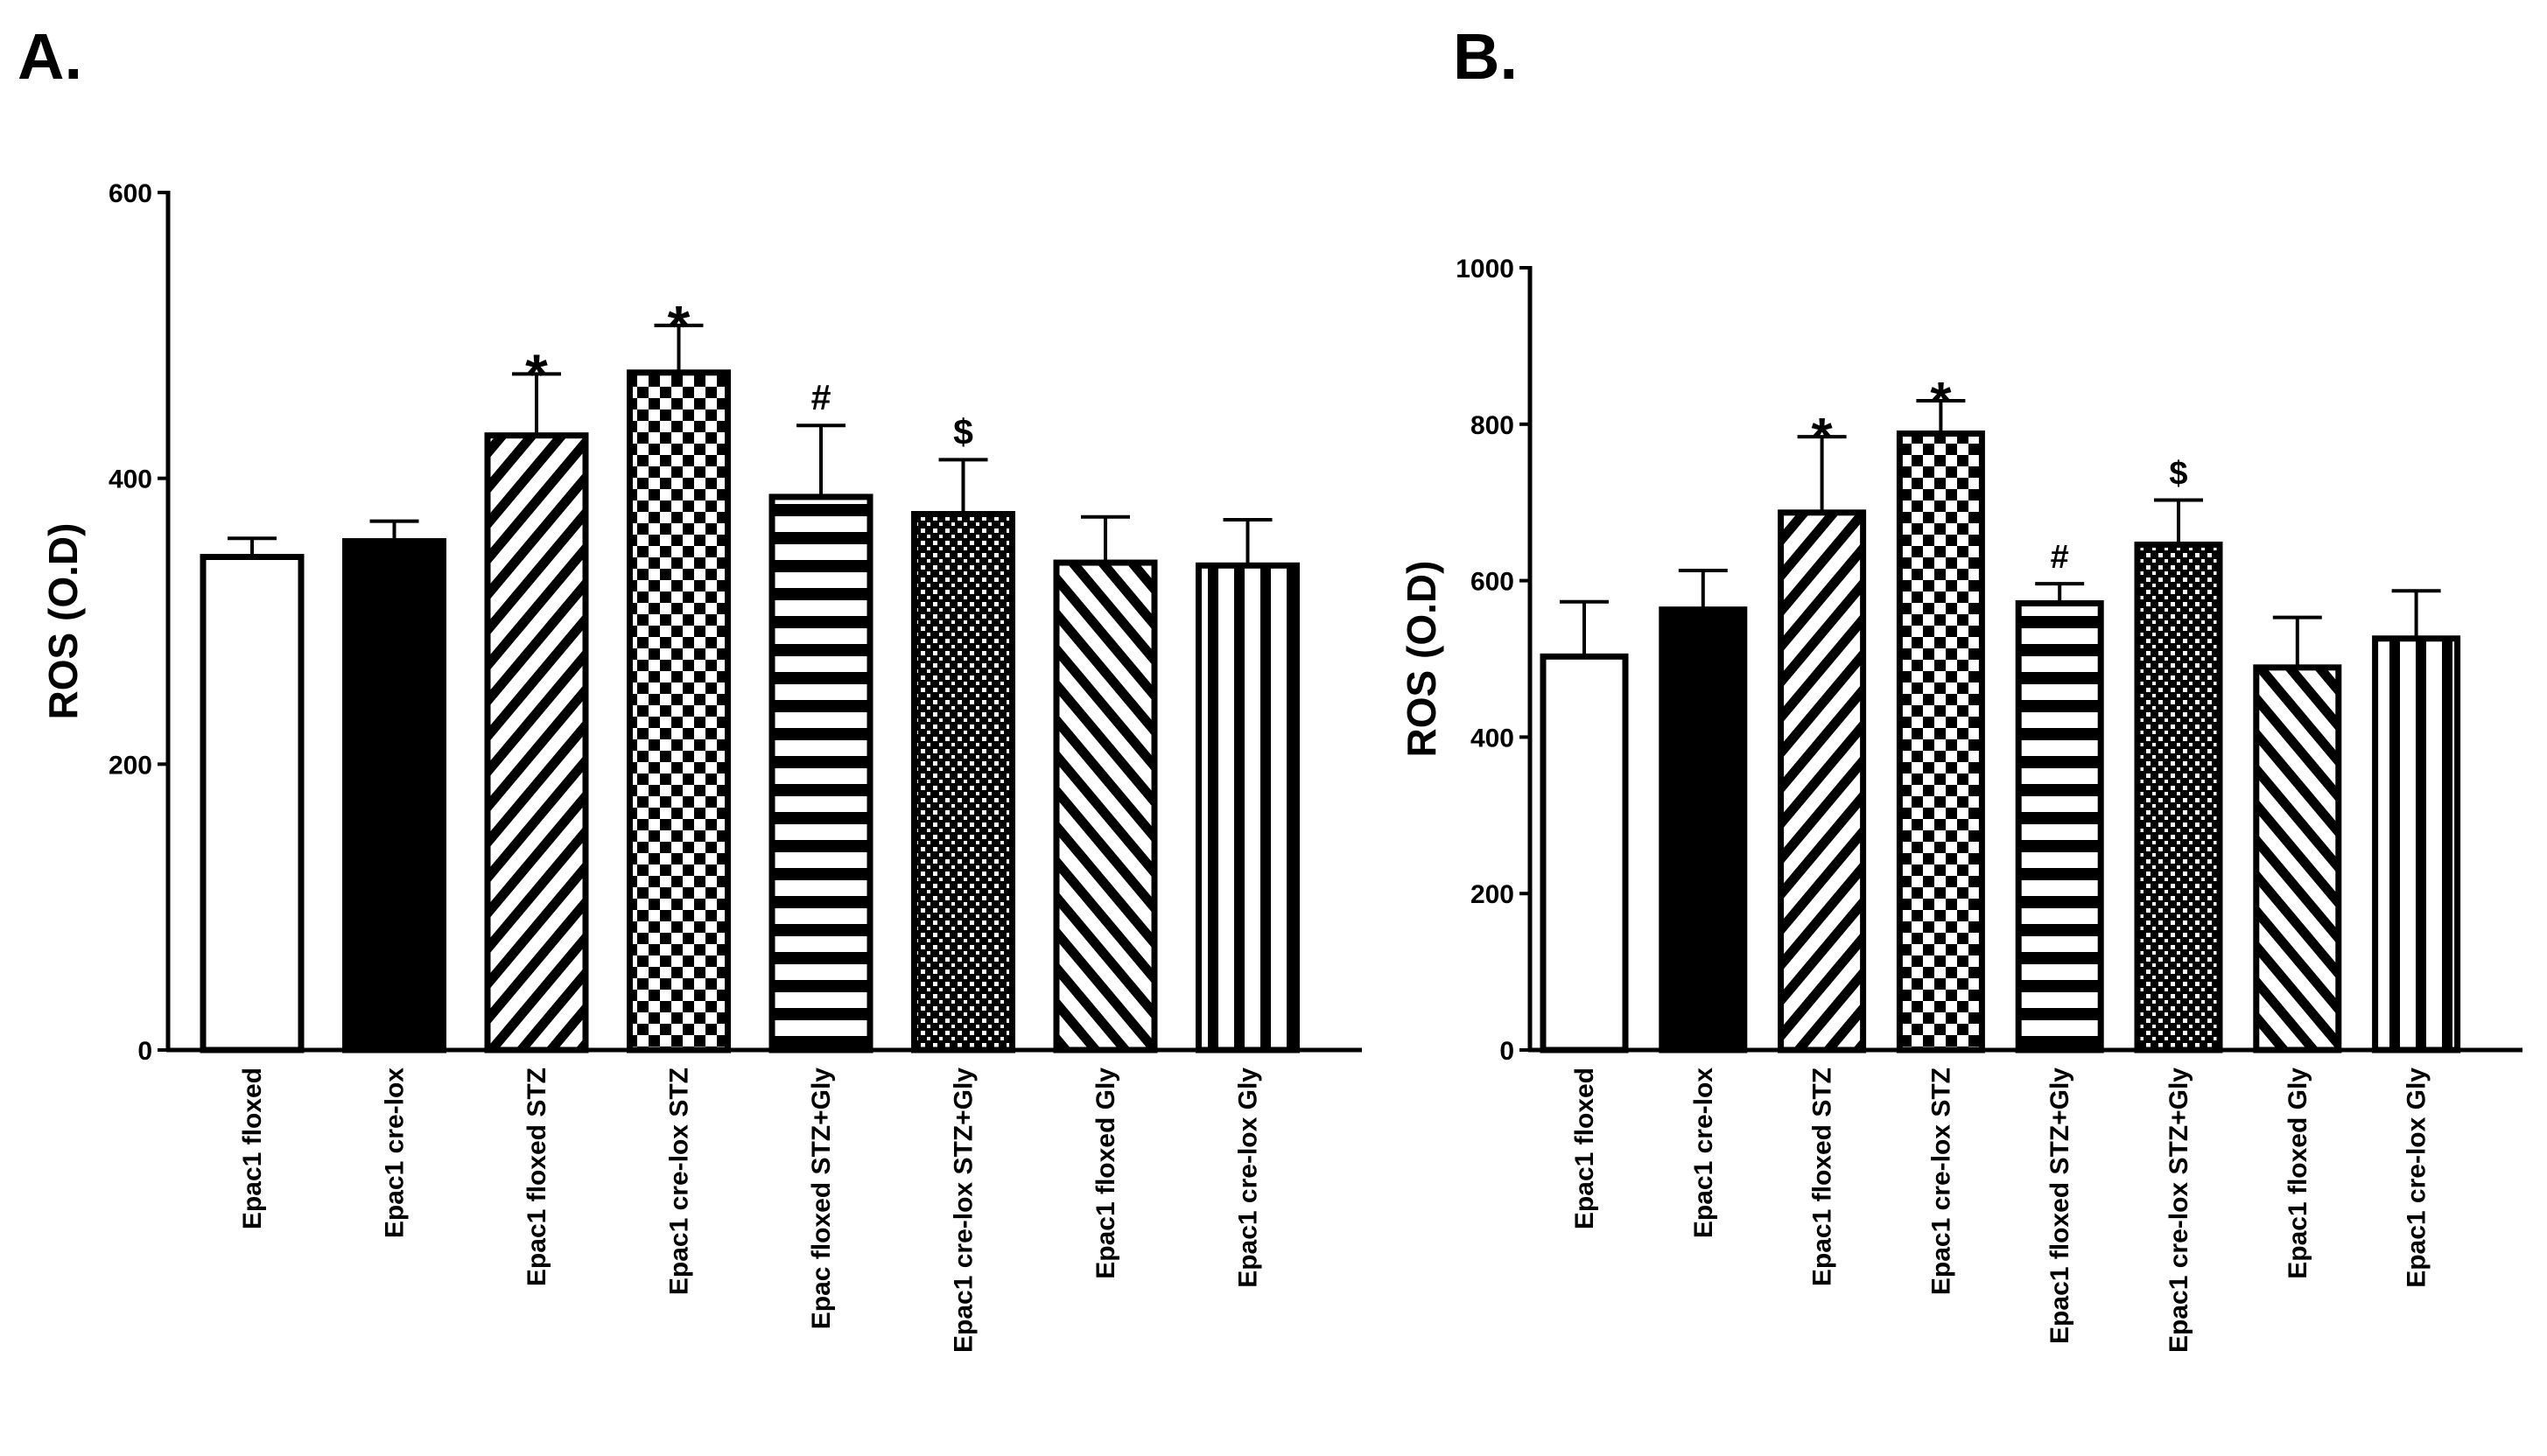 The width and height of the screenshot is (2547, 1456). Describe the element at coordinates (63, 621) in the screenshot. I see `panel-a-y-axis-title: ROS (O.D)` at that location.